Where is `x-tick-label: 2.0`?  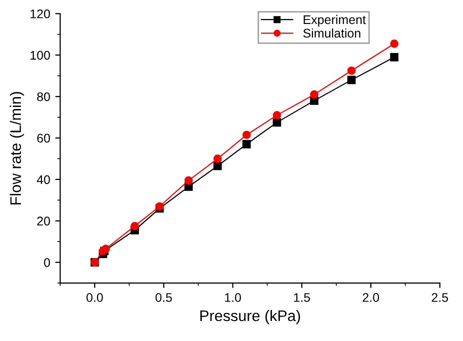
x-tick-label: 2.0 is located at coordinates (371, 297).